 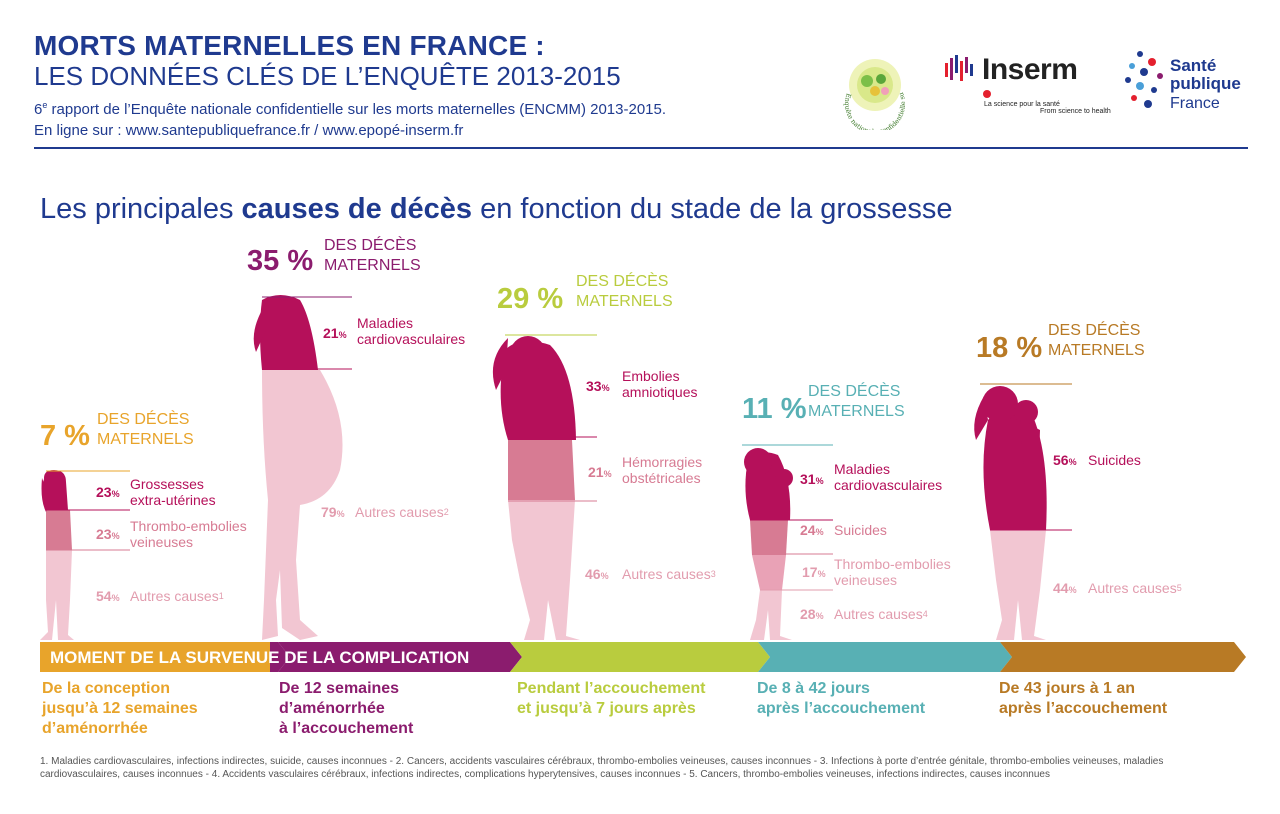 What do you see at coordinates (1075, 111) in the screenshot?
I see `inserm-tagline-en: From science to health` at bounding box center [1075, 111].